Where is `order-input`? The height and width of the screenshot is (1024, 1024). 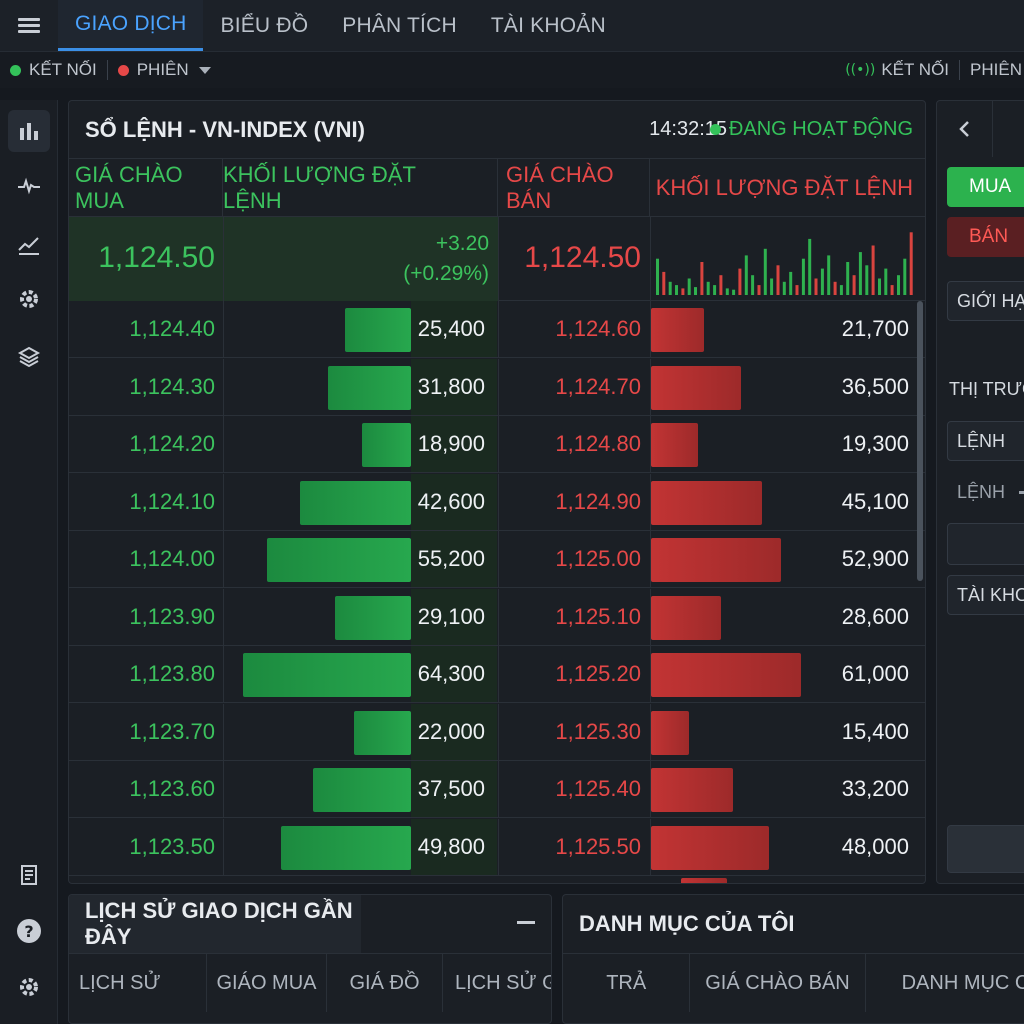 order-input is located at coordinates (985, 544).